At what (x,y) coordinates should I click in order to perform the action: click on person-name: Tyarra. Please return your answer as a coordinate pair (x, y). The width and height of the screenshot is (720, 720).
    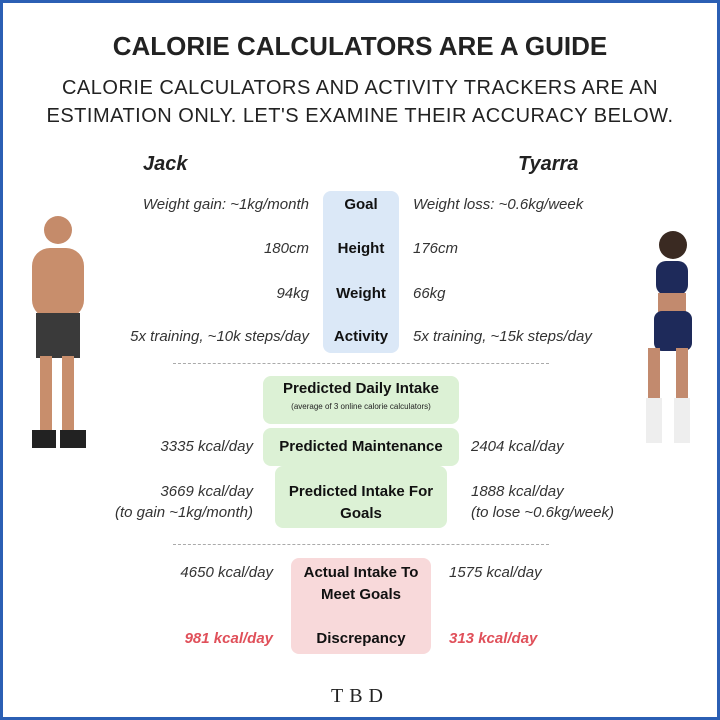
    Looking at the image, I should click on (548, 164).